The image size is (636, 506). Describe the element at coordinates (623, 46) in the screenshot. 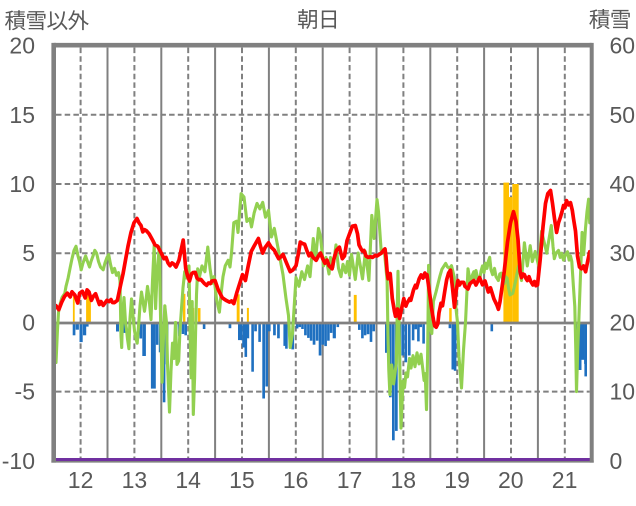

I see `svg-text: 60` at that location.